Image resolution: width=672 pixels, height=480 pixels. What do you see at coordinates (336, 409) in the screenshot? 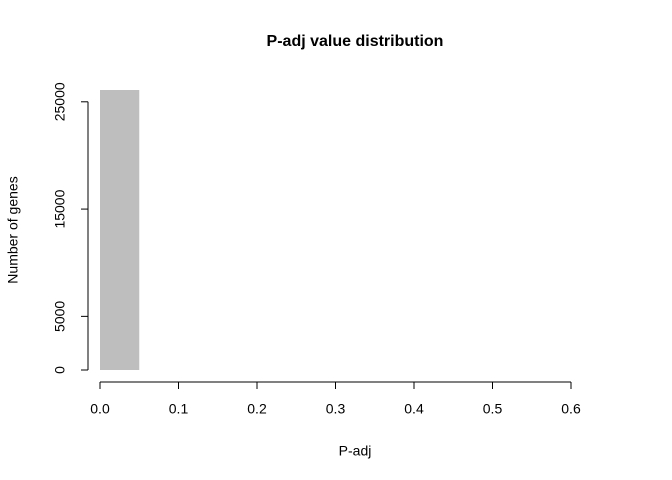
I see `x-tick-label: 0.3` at bounding box center [336, 409].